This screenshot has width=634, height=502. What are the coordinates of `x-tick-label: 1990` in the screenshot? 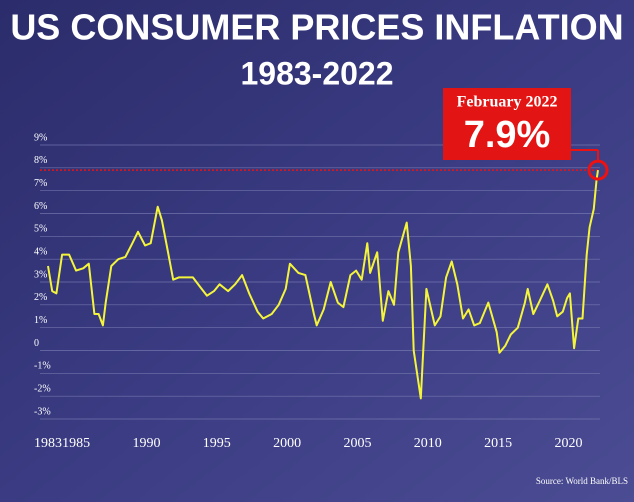 It's located at (146, 443).